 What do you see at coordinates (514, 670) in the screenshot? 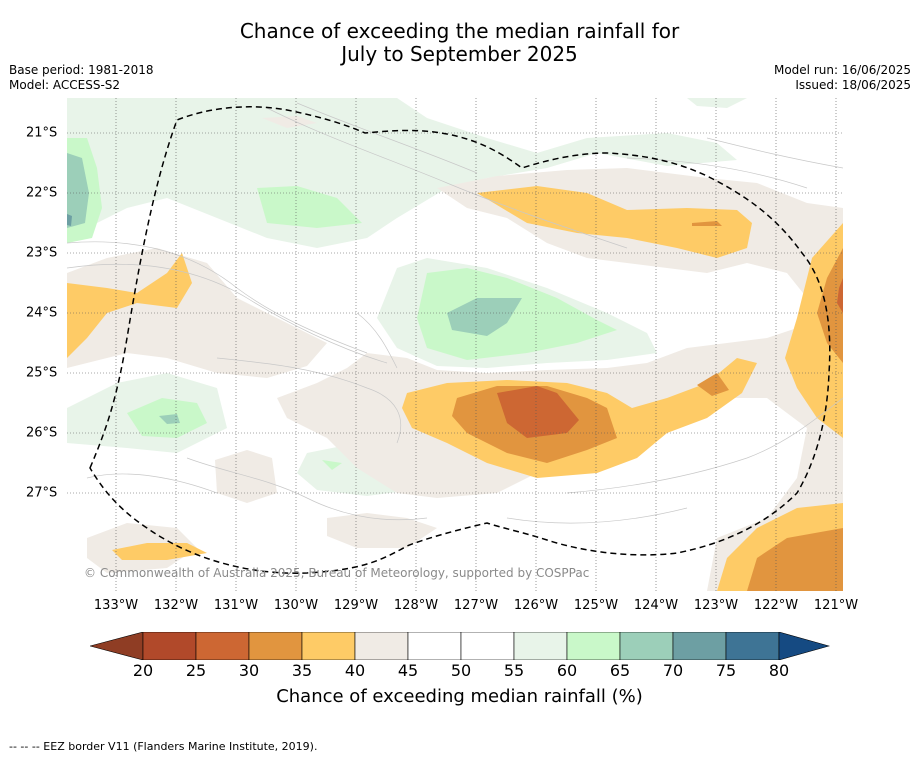
I see `colorbar-tick: 55` at bounding box center [514, 670].